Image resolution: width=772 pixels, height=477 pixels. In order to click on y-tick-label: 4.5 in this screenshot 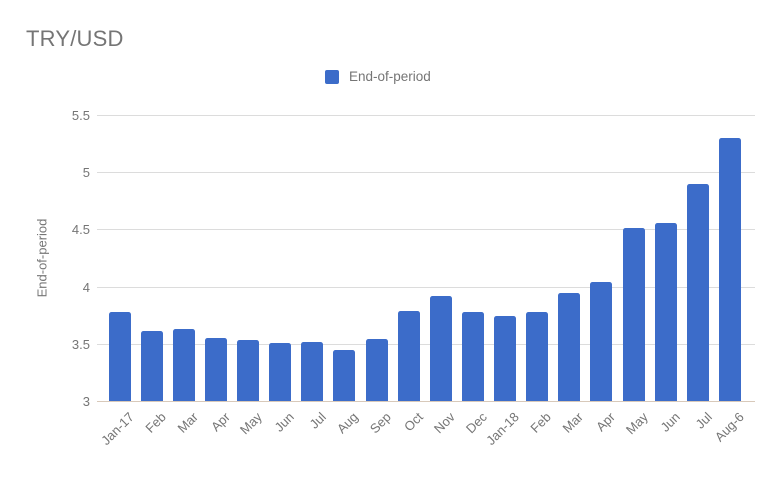, I will do `click(80, 230)`.